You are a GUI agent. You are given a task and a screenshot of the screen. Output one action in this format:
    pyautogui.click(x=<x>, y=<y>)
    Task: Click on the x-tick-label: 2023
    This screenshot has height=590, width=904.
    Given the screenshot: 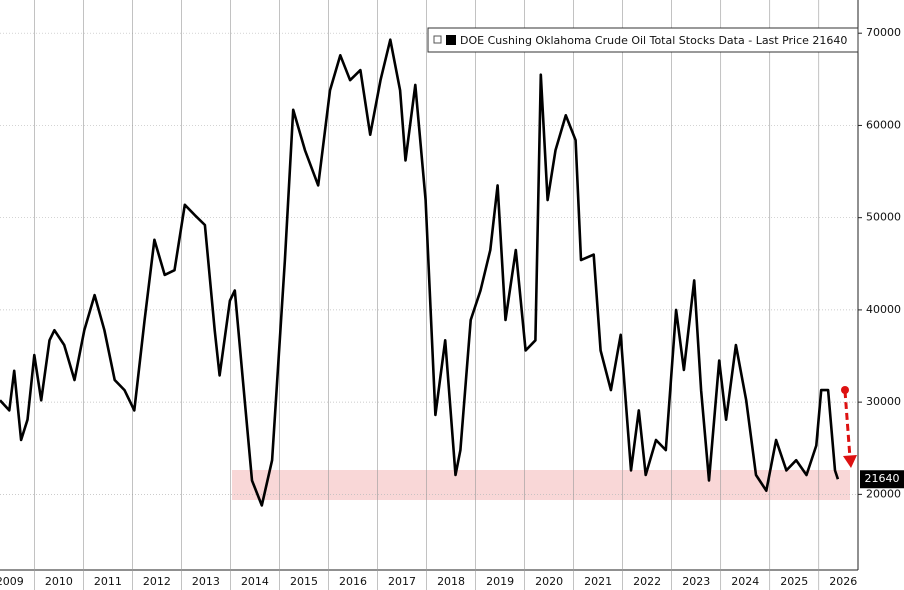 What is the action you would take?
    pyautogui.click(x=696, y=581)
    